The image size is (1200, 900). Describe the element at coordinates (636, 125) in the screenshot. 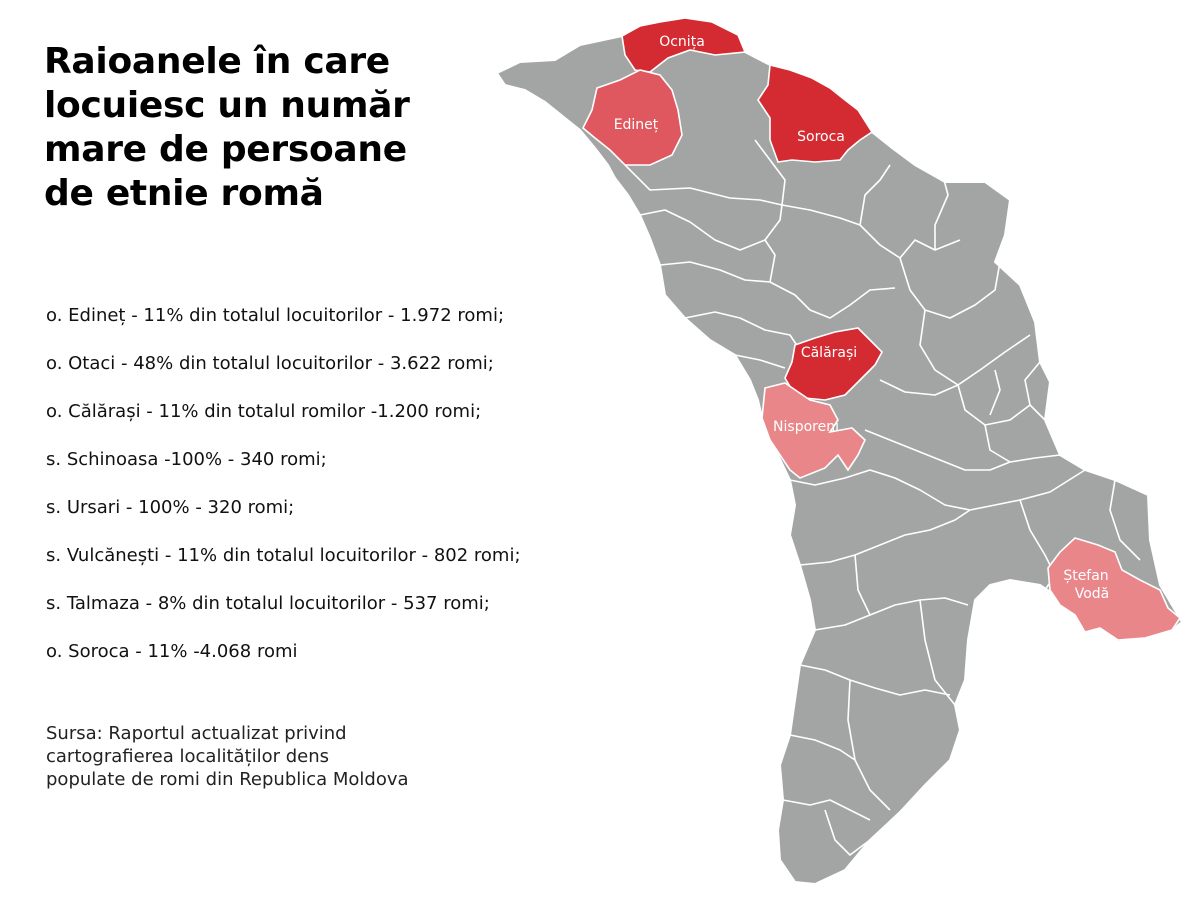

I see `label-edinet: Edineț` at that location.